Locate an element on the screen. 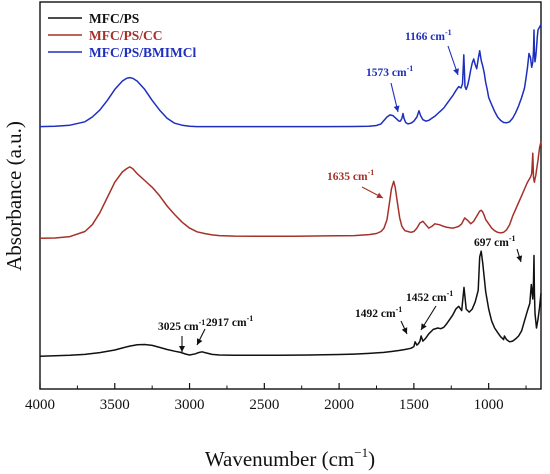  x-tick-label: 2500 is located at coordinates (264, 405).